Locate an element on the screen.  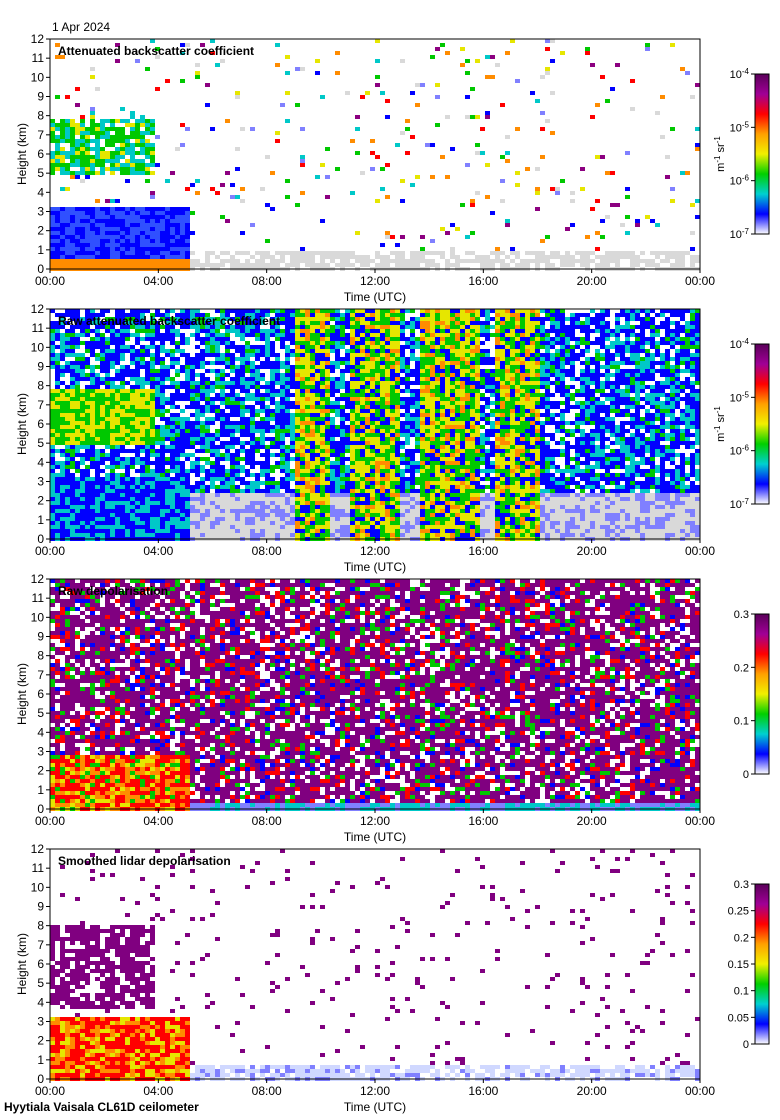
y-tick-label: 4 is located at coordinates (40, 192).